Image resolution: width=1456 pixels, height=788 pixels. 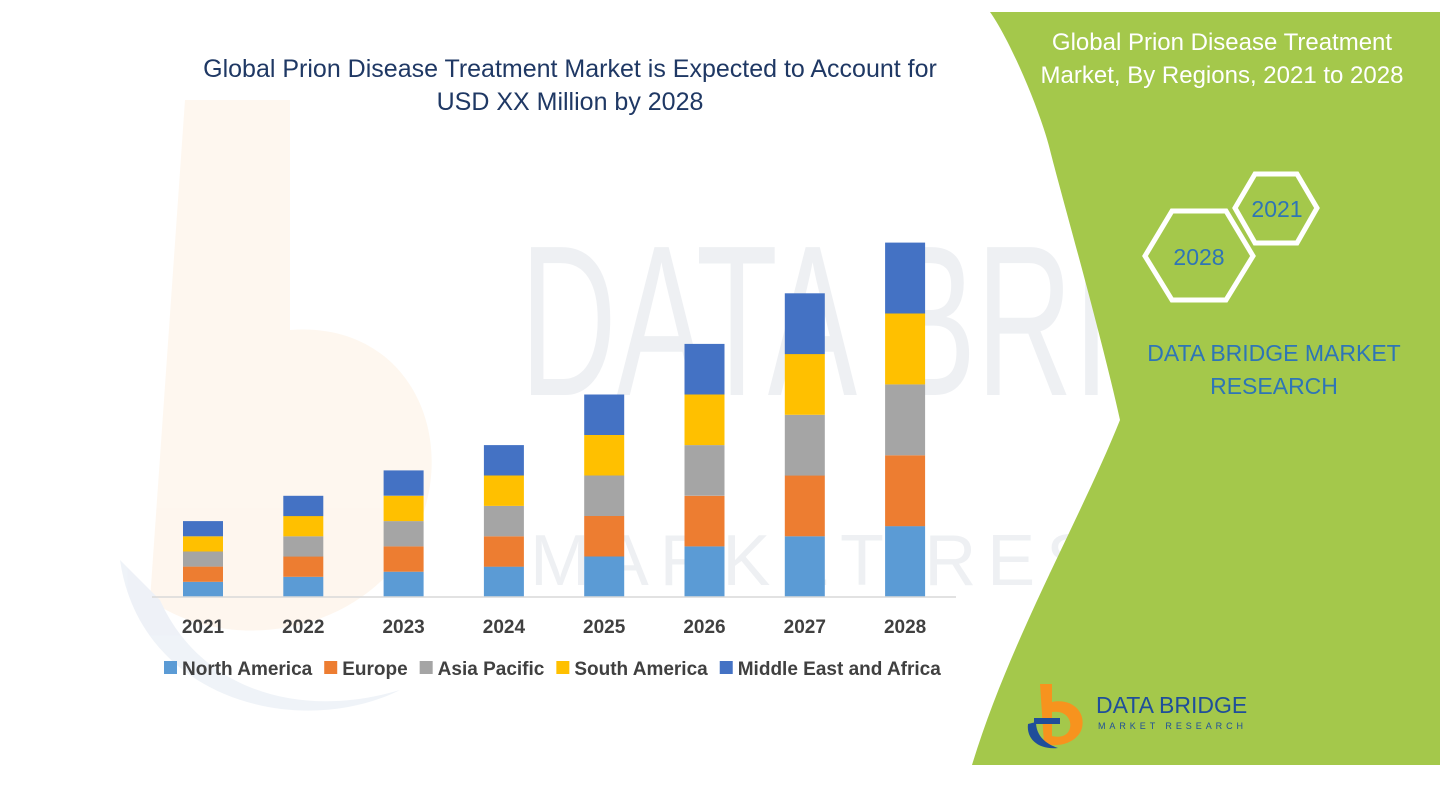 I want to click on bar-segment-2028-europe, so click(x=905, y=491).